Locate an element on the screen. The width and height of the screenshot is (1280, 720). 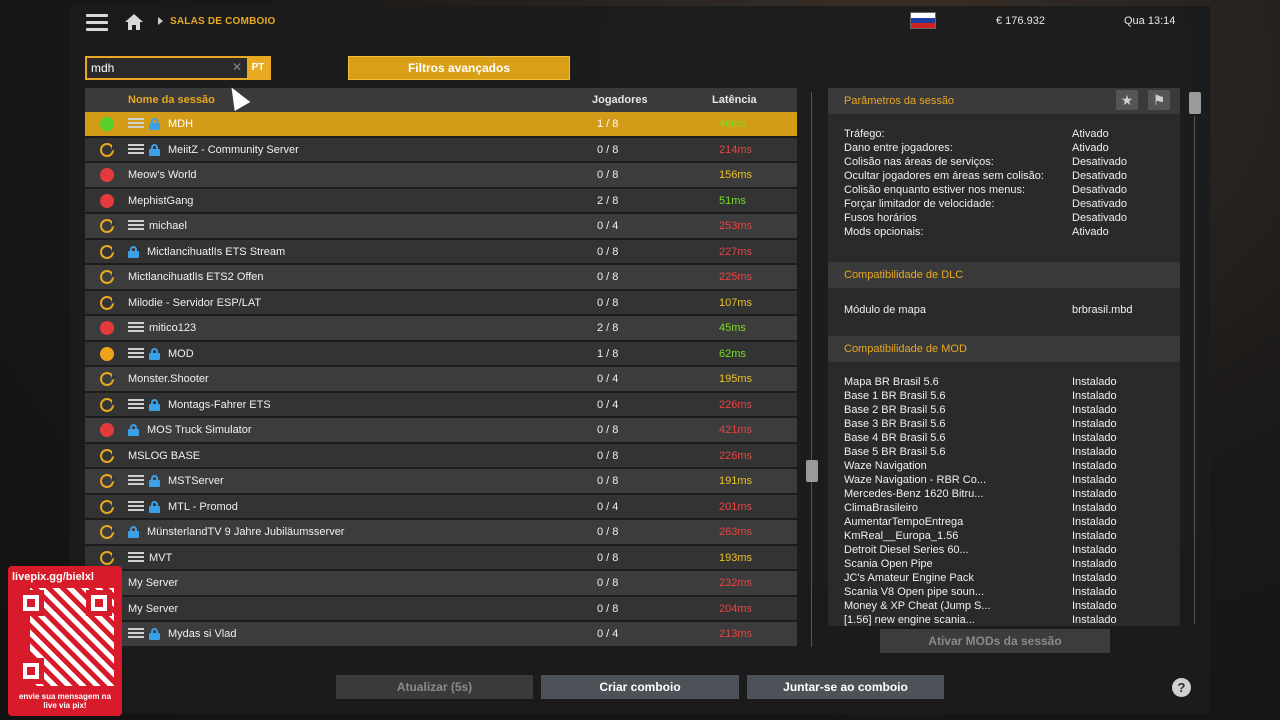
breadcrumb: SALAS DE COMBOIO is located at coordinates (223, 21).